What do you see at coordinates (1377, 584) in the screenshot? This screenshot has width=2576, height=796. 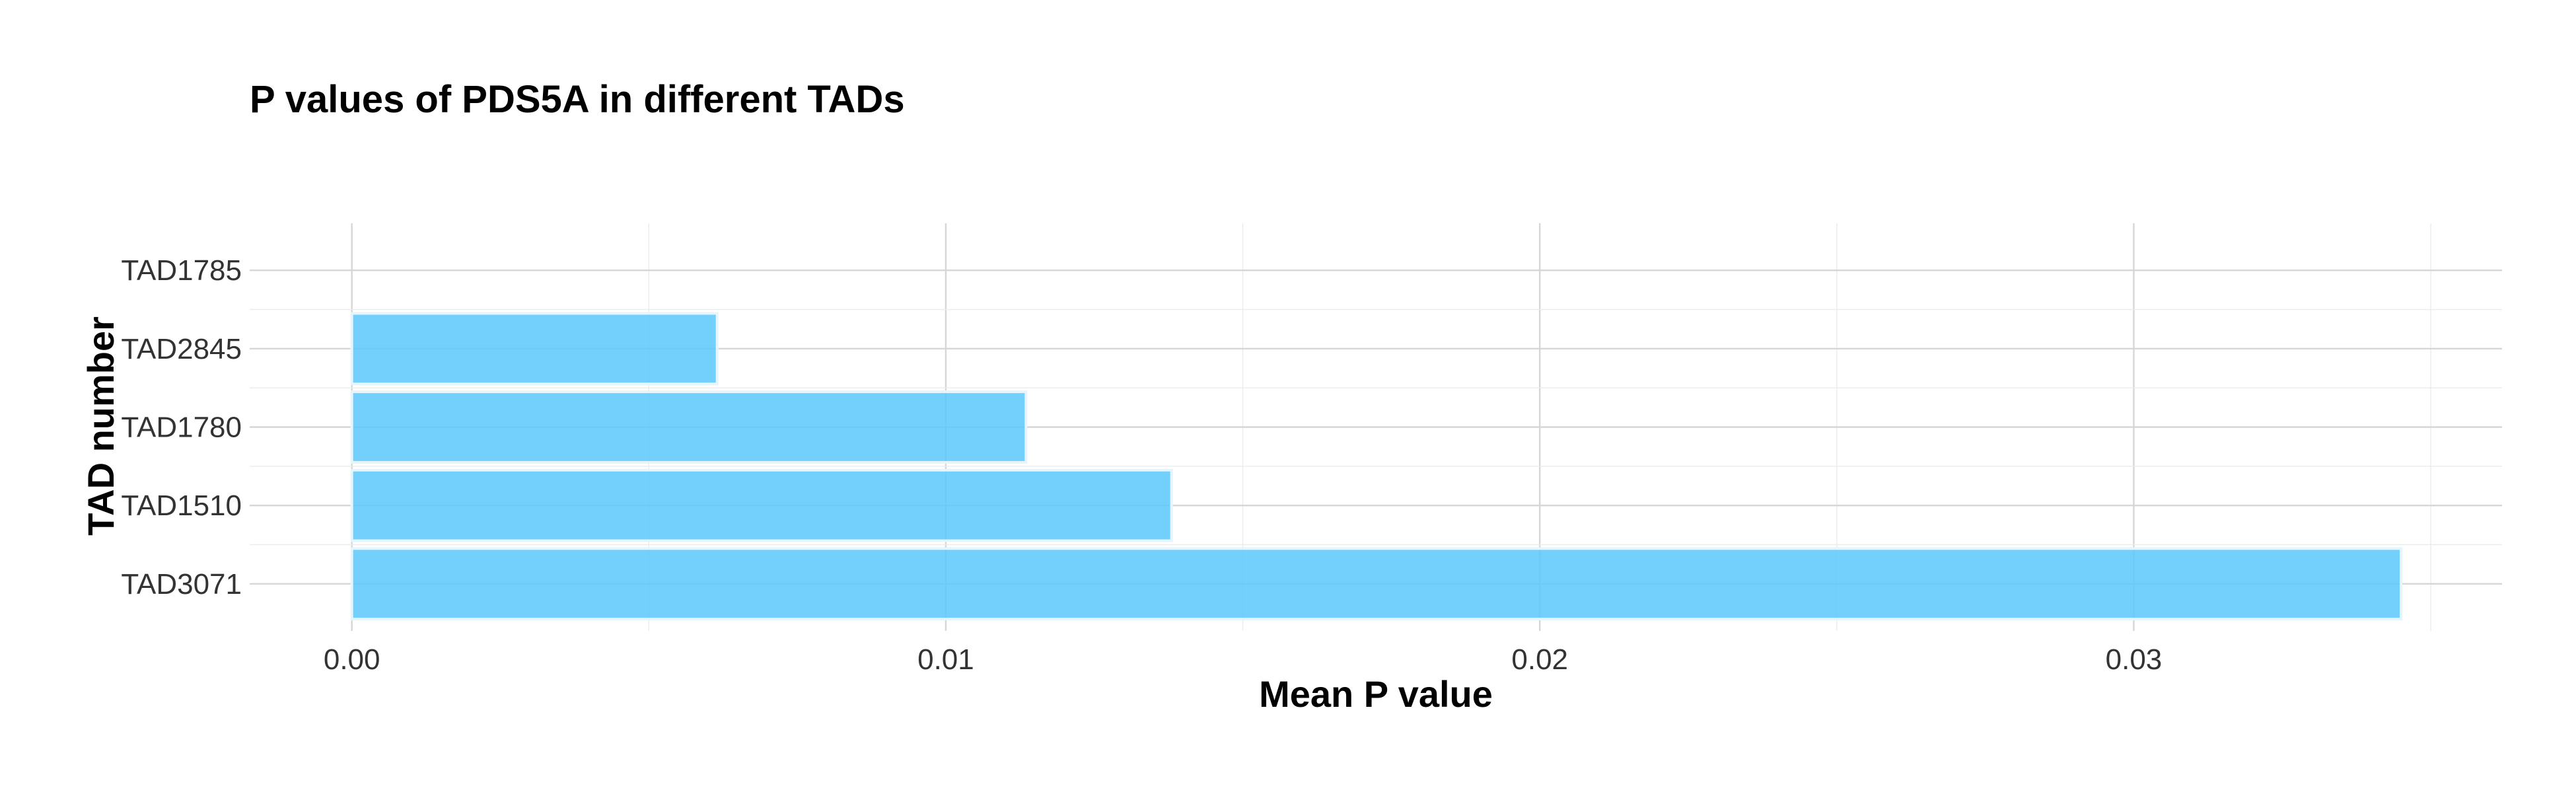 I see `bar-tad3071` at bounding box center [1377, 584].